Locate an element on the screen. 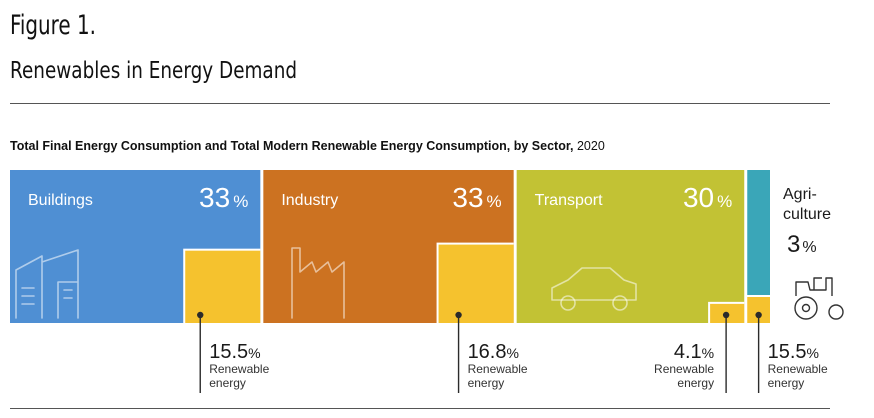 Image resolution: width=874 pixels, height=418 pixels. renewable-value-industry: 16.8% is located at coordinates (493, 352).